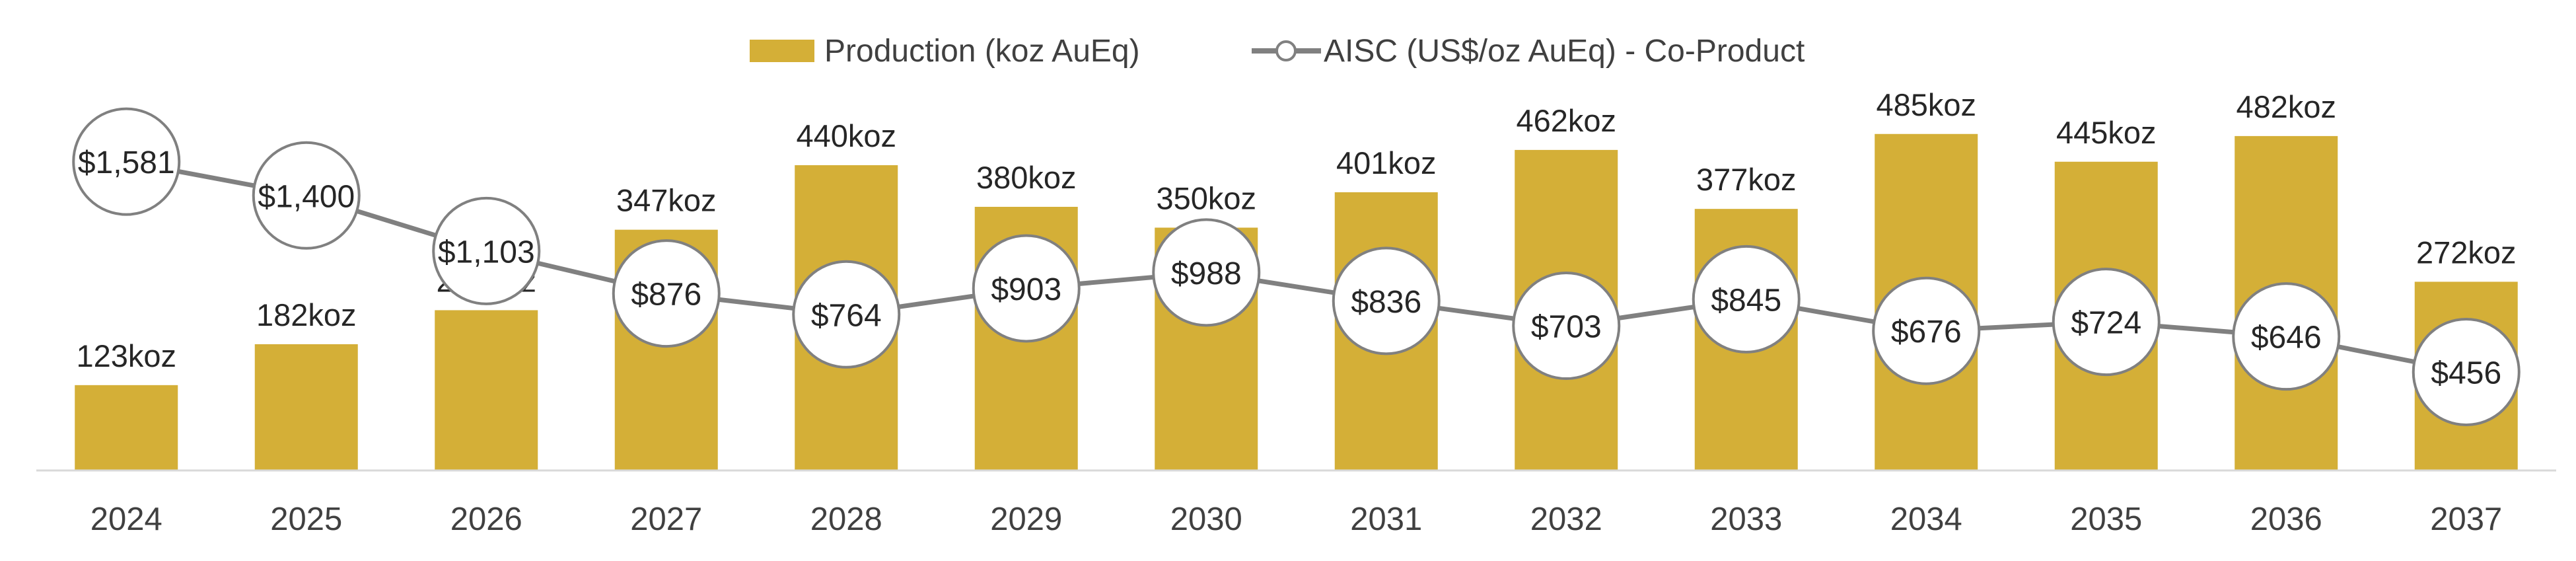 The height and width of the screenshot is (561, 2576). I want to click on aisc-label-2024: $1,581, so click(127, 163).